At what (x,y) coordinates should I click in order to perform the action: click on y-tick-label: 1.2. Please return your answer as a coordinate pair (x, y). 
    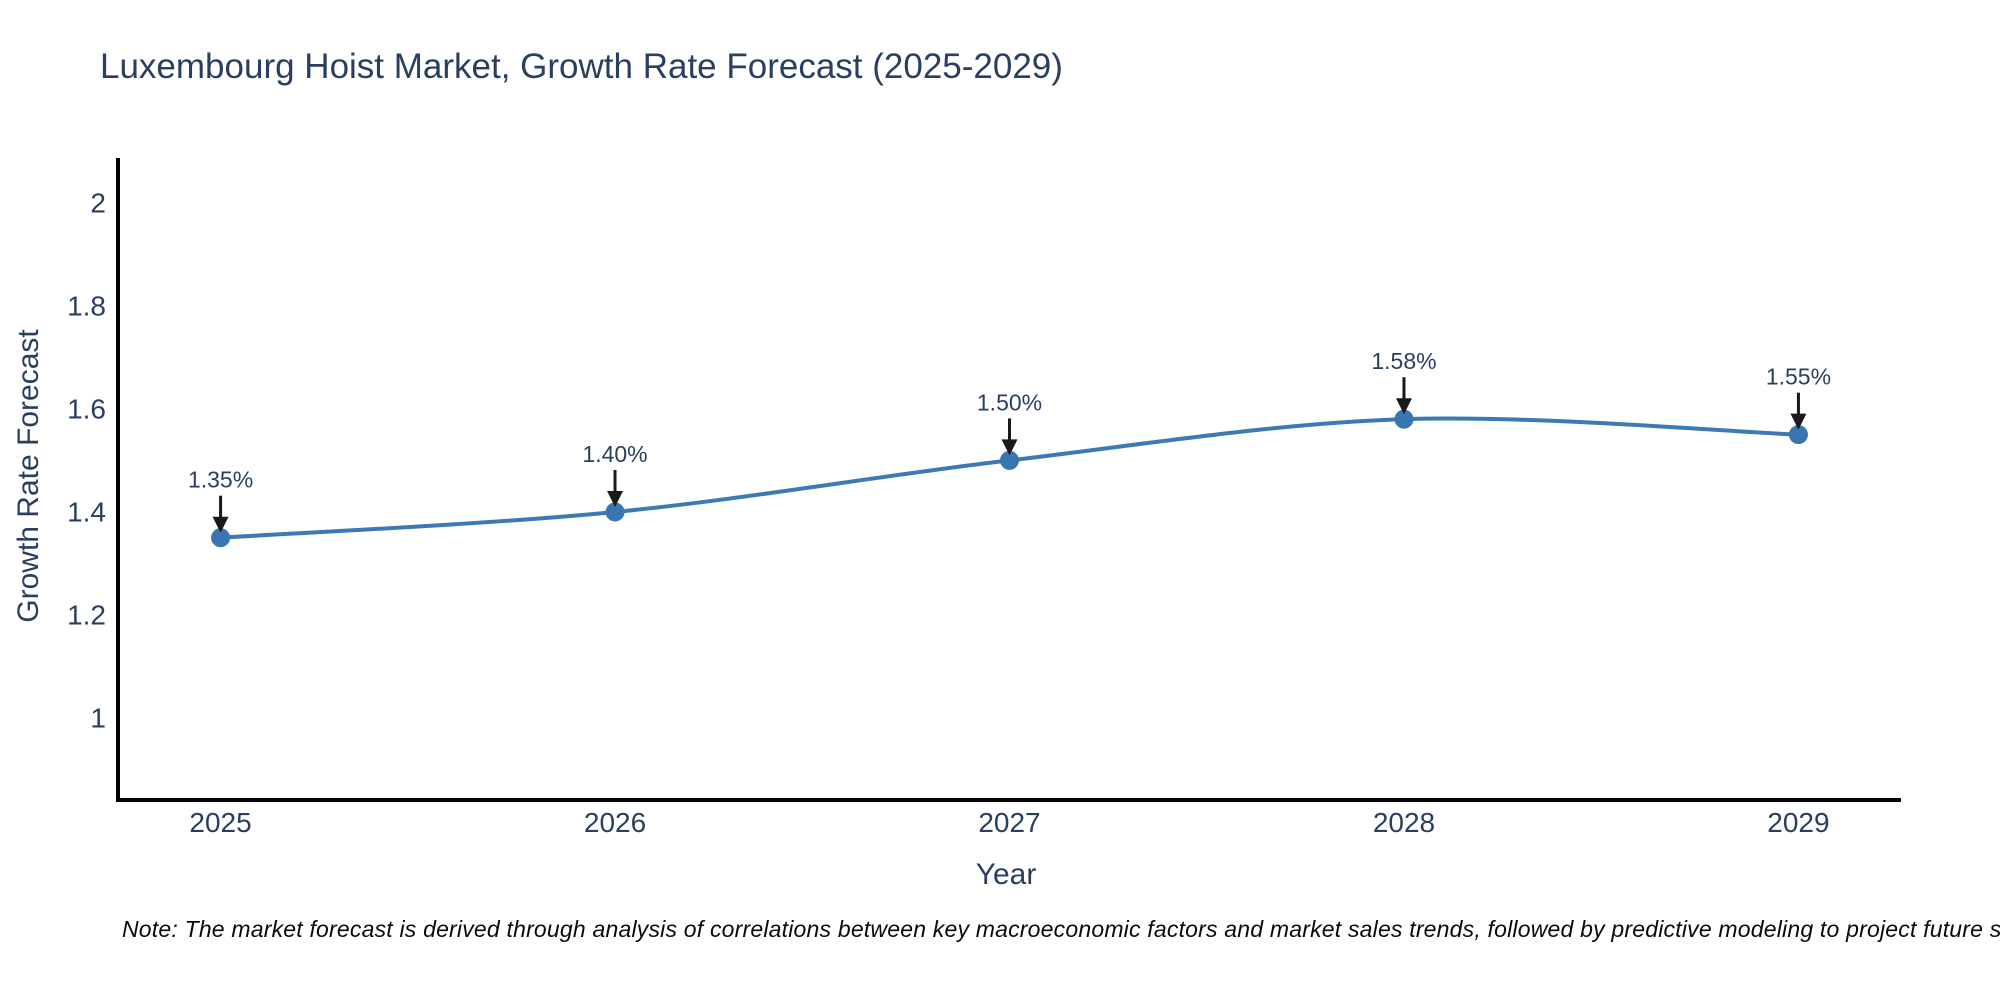
    Looking at the image, I should click on (86, 615).